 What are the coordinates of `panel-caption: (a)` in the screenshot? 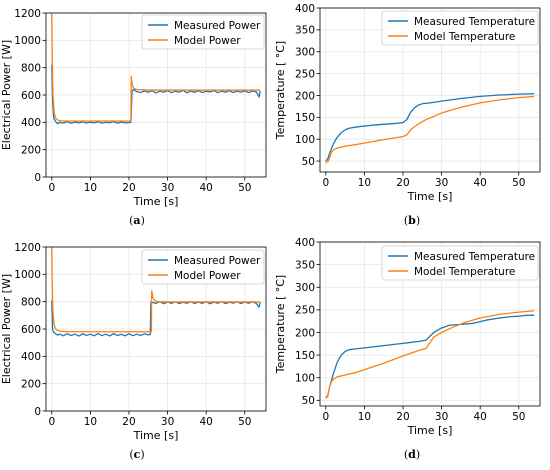 It's located at (137, 220).